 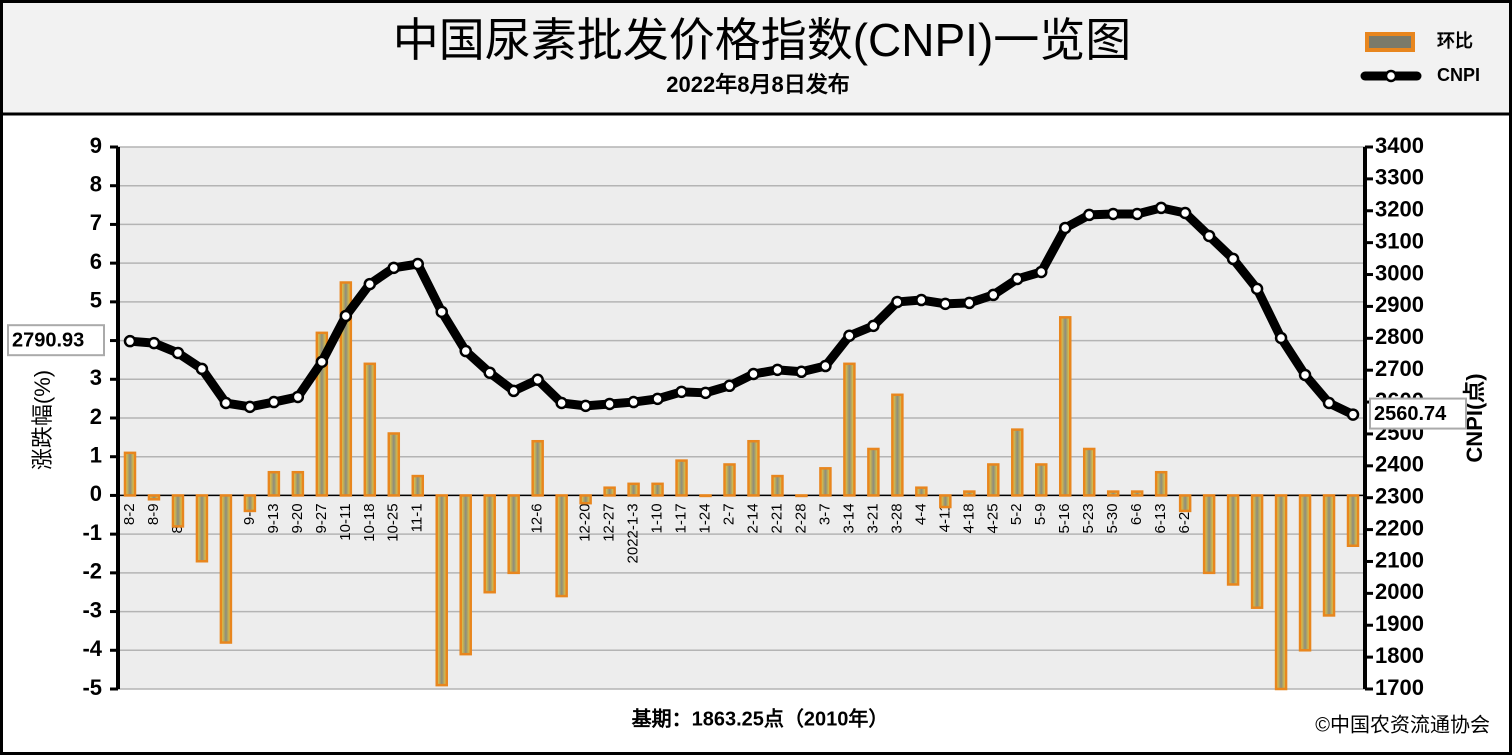 What do you see at coordinates (1399, 559) in the screenshot?
I see `y2-tick-label: 2100` at bounding box center [1399, 559].